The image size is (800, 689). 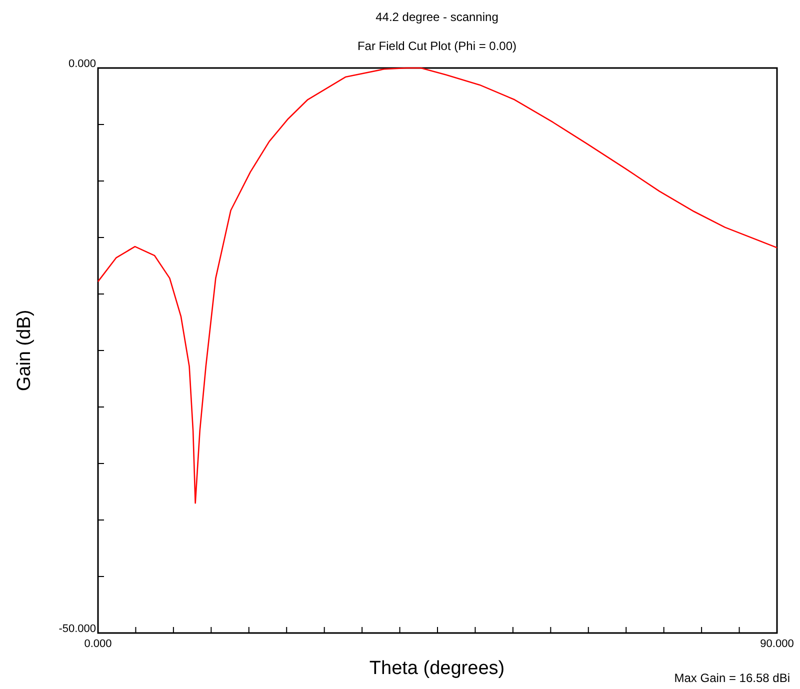 I want to click on chart-title: 44.2 degree - scanning, so click(x=437, y=17).